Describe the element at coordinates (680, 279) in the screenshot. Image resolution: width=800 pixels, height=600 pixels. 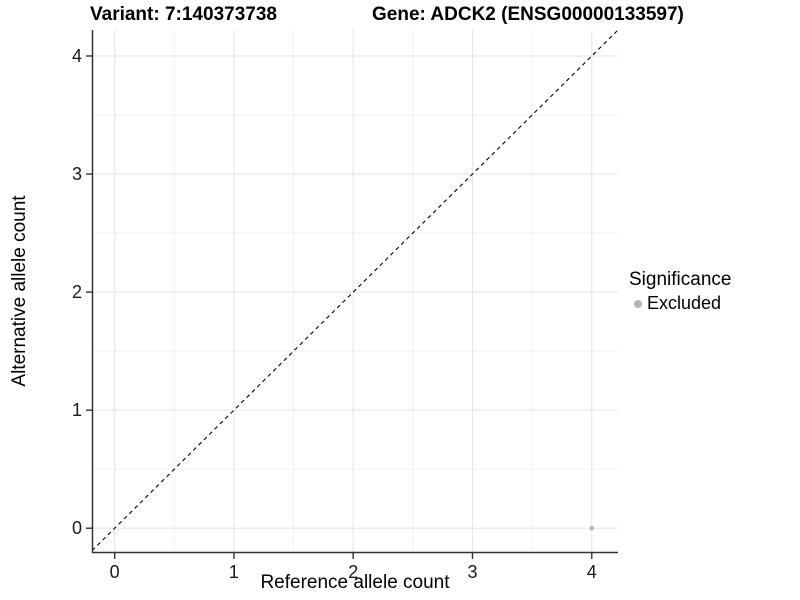
I see `legend-title: Significance` at that location.